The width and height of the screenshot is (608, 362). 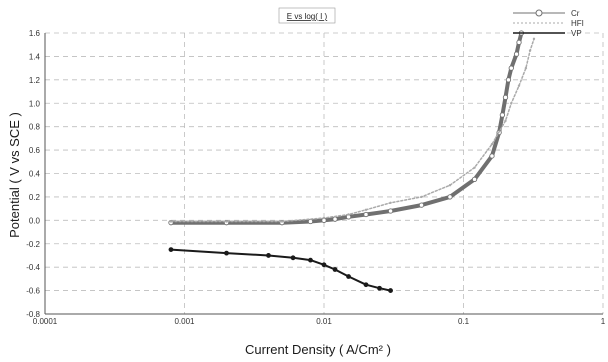 What do you see at coordinates (35, 220) in the screenshot?
I see `y-tick-label: 0.0` at bounding box center [35, 220].